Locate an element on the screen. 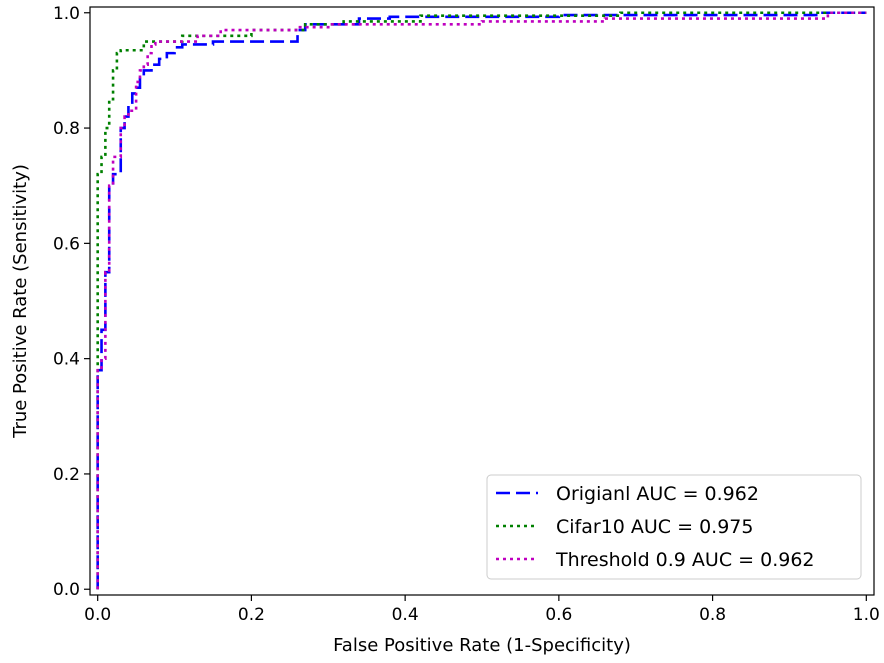  x-tick-label: 0.4 is located at coordinates (405, 615).